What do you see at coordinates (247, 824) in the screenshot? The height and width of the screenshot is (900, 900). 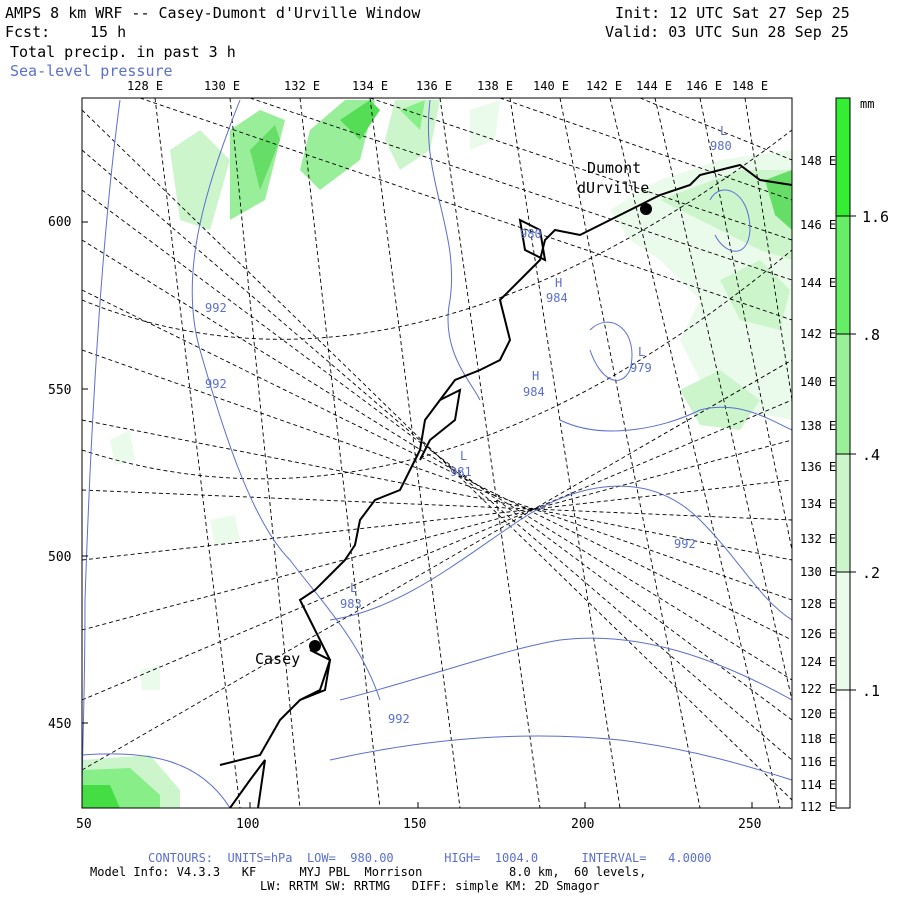 I see `x-tick-label: 100` at bounding box center [247, 824].